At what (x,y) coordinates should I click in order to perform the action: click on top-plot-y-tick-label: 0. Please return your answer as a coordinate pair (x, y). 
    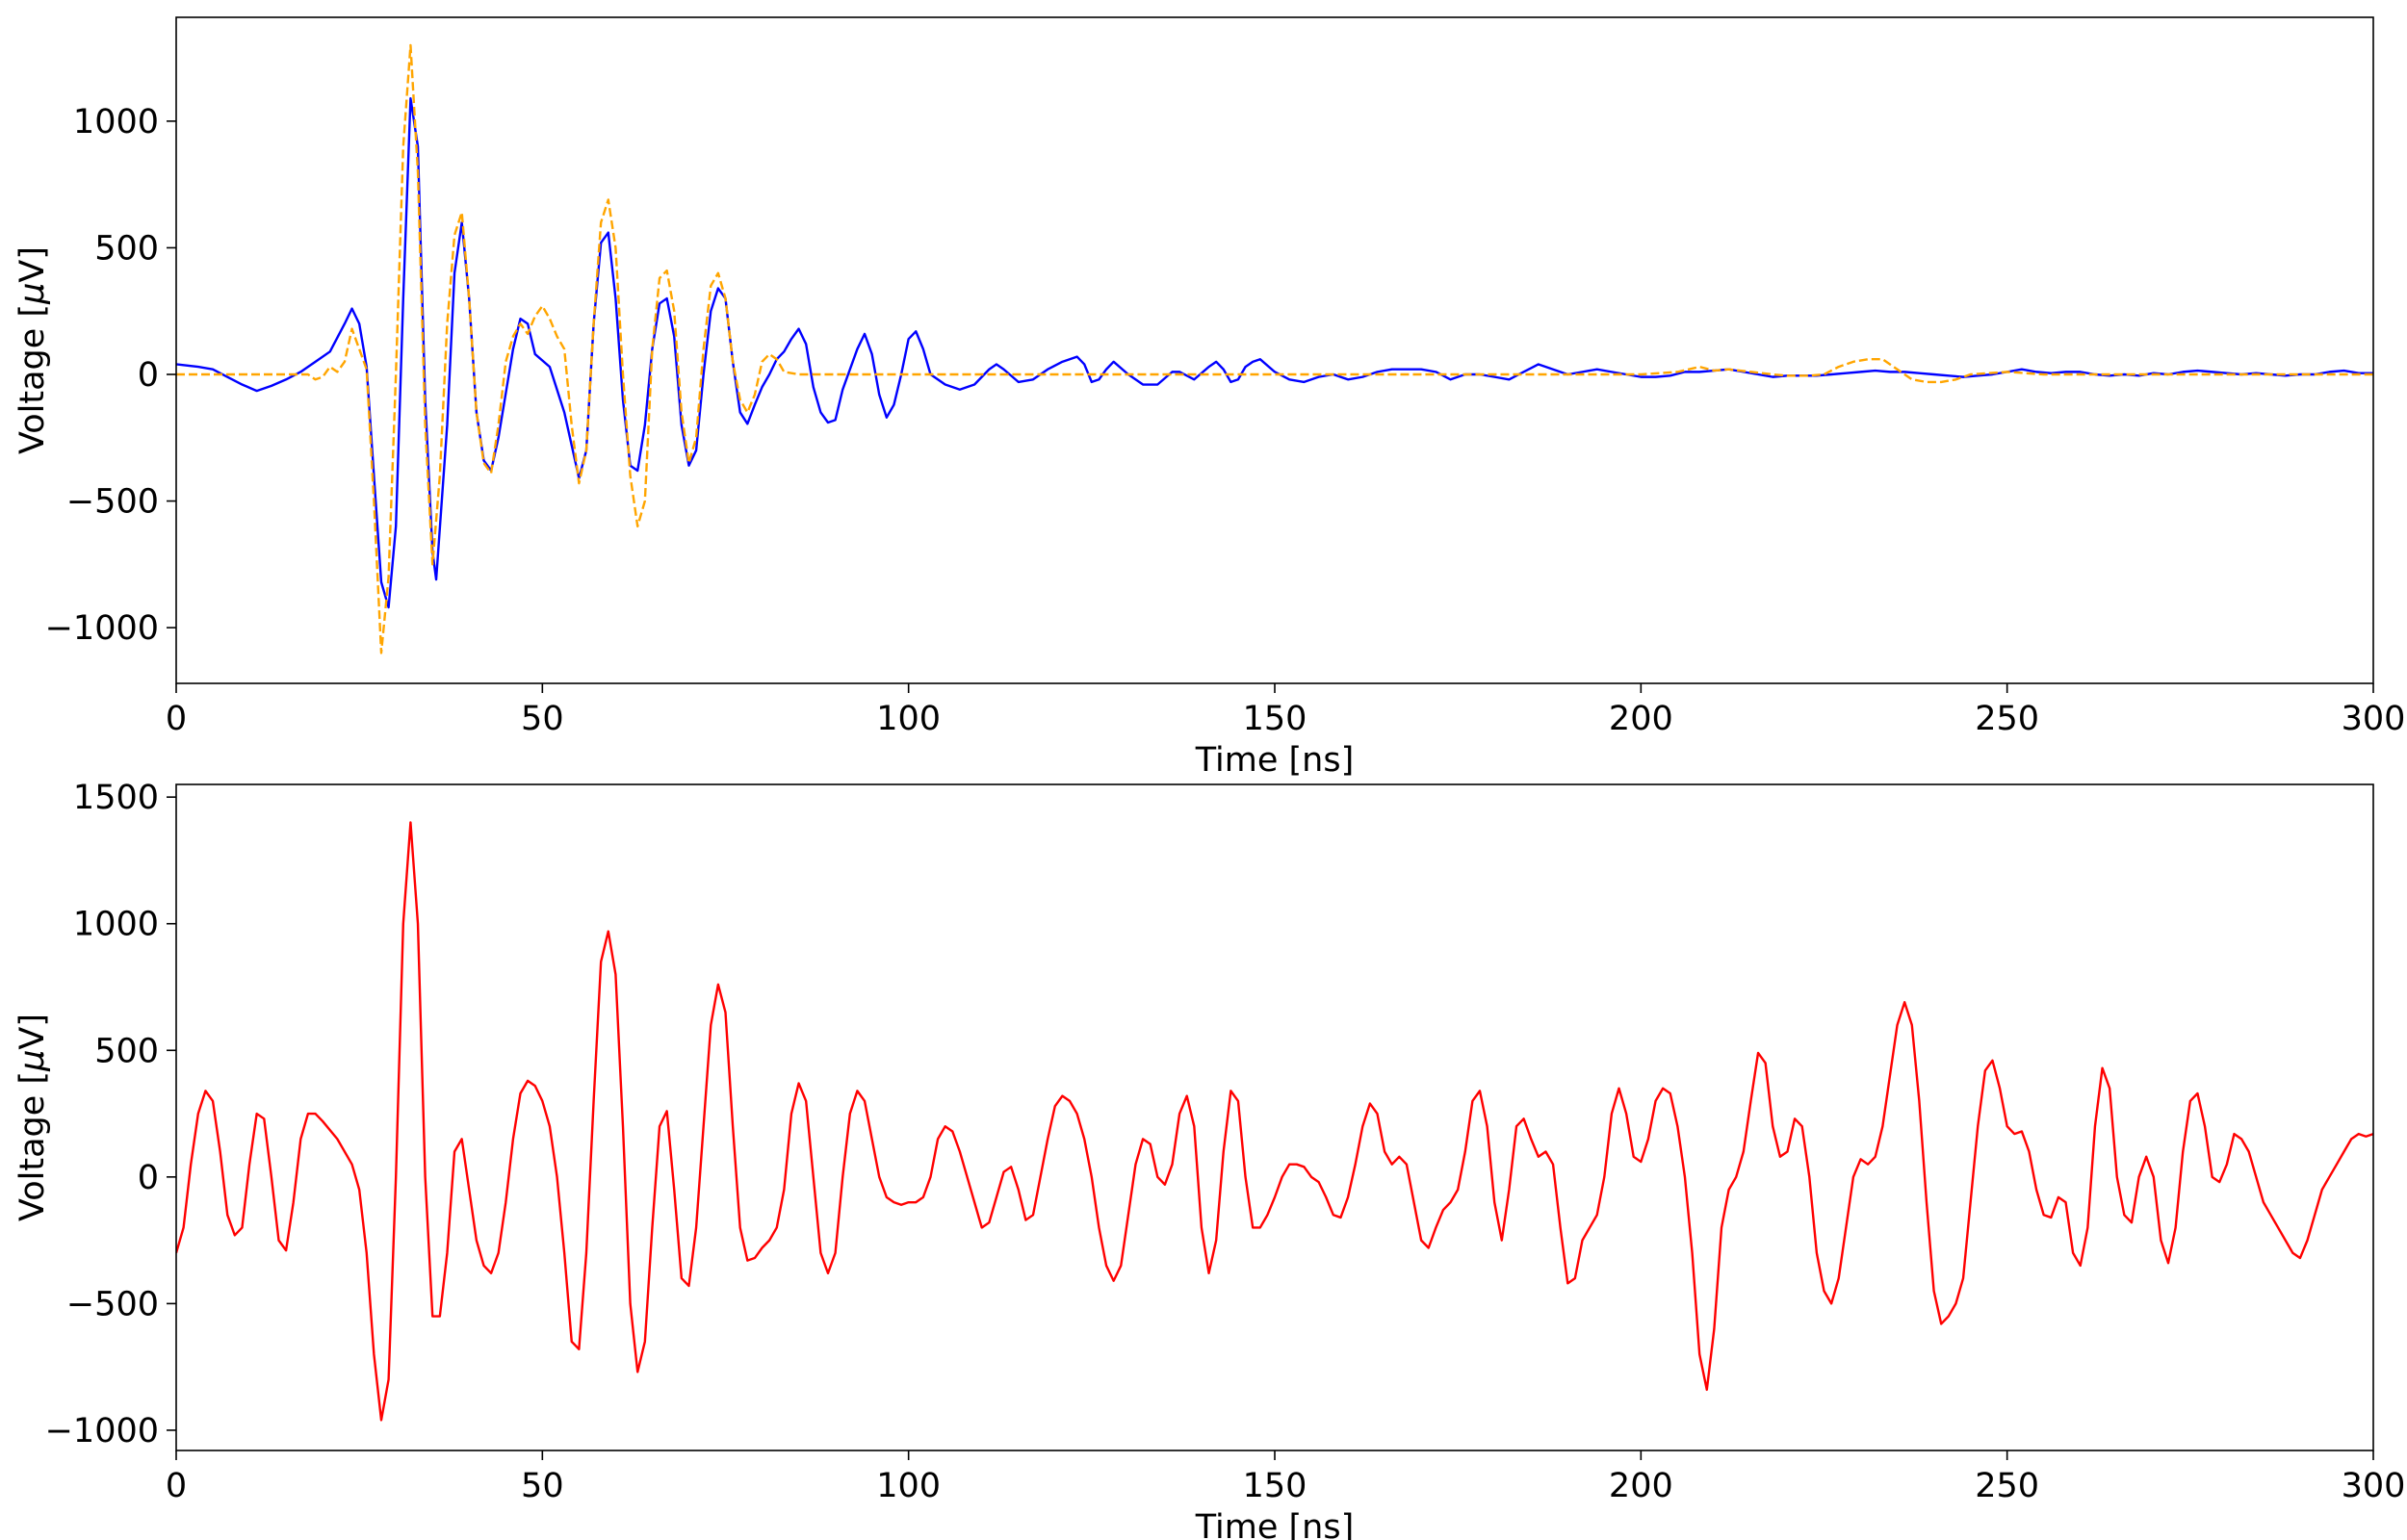
    Looking at the image, I should click on (148, 375).